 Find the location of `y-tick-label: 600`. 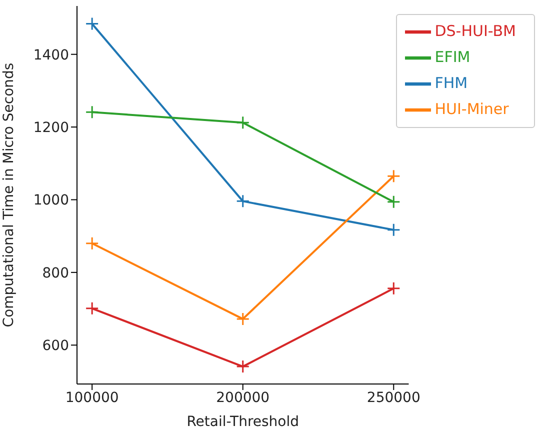

y-tick-label: 600 is located at coordinates (55, 346).